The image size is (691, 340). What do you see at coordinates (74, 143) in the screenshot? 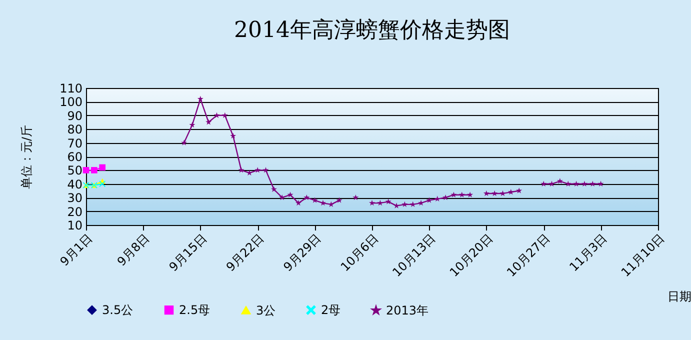
I see `y-tick-label: 70` at bounding box center [74, 143].